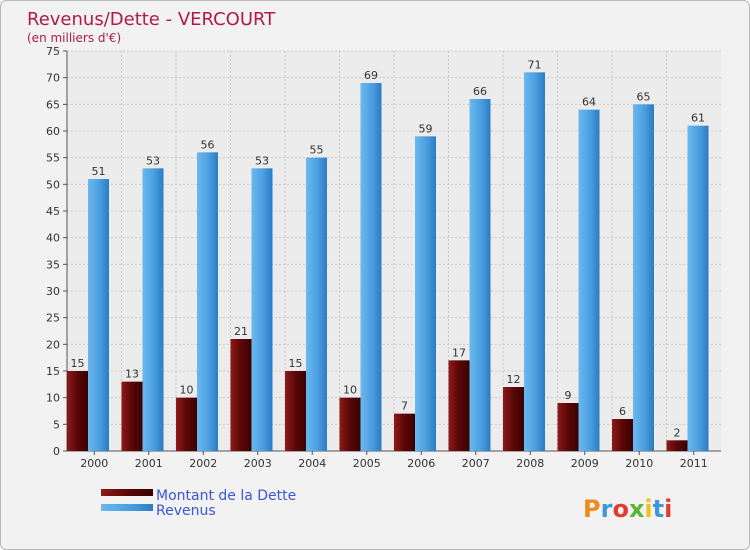  What do you see at coordinates (56, 451) in the screenshot?
I see `y-tick-label: 0` at bounding box center [56, 451].